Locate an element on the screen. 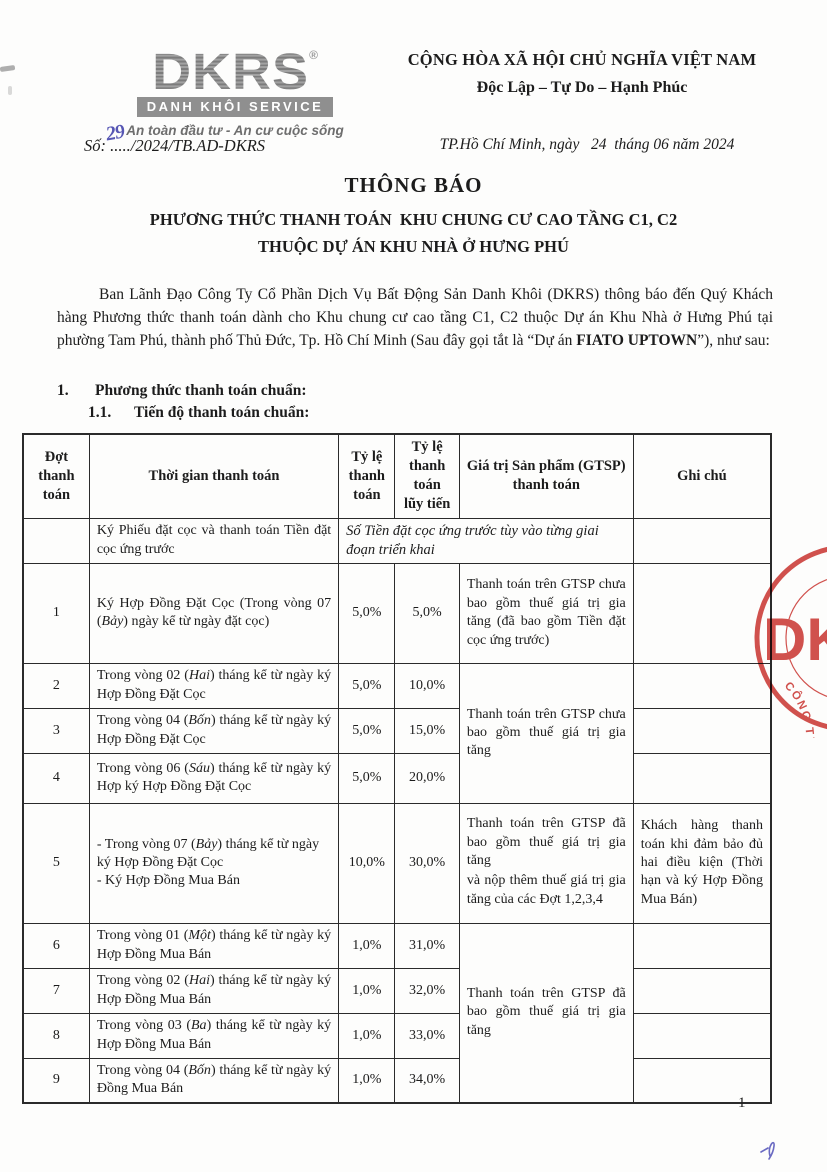 This screenshot has width=827, height=1172. cumulative-cell: 34,0% is located at coordinates (427, 1080).